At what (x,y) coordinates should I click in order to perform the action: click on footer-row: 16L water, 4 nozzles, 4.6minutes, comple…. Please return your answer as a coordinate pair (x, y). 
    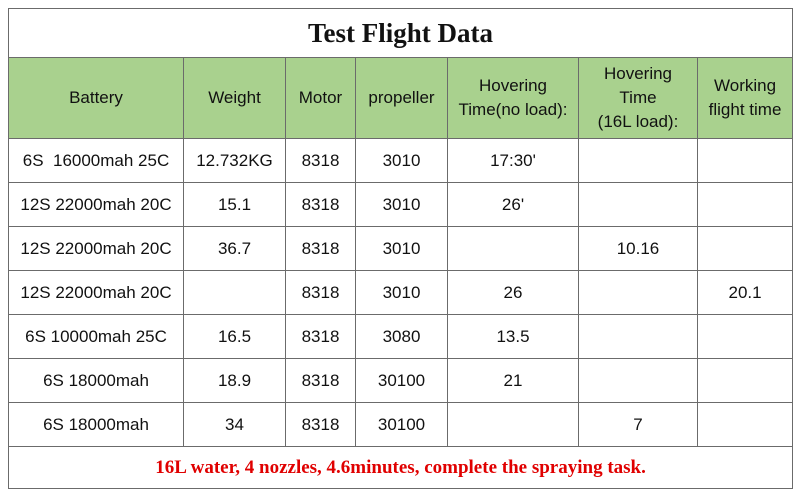
    Looking at the image, I should click on (400, 467).